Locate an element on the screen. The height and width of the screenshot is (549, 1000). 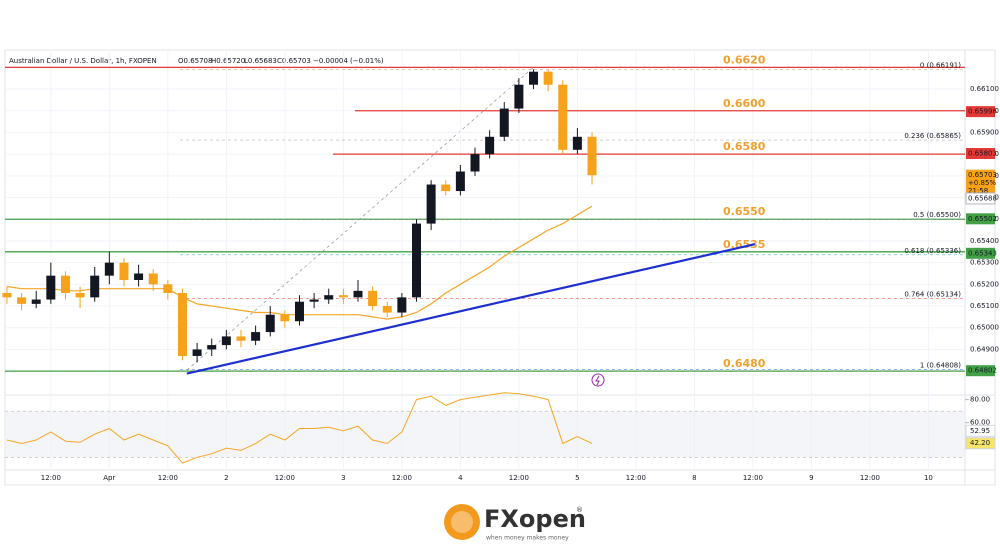
ohlc-value: L0.65683 is located at coordinates (260, 61).